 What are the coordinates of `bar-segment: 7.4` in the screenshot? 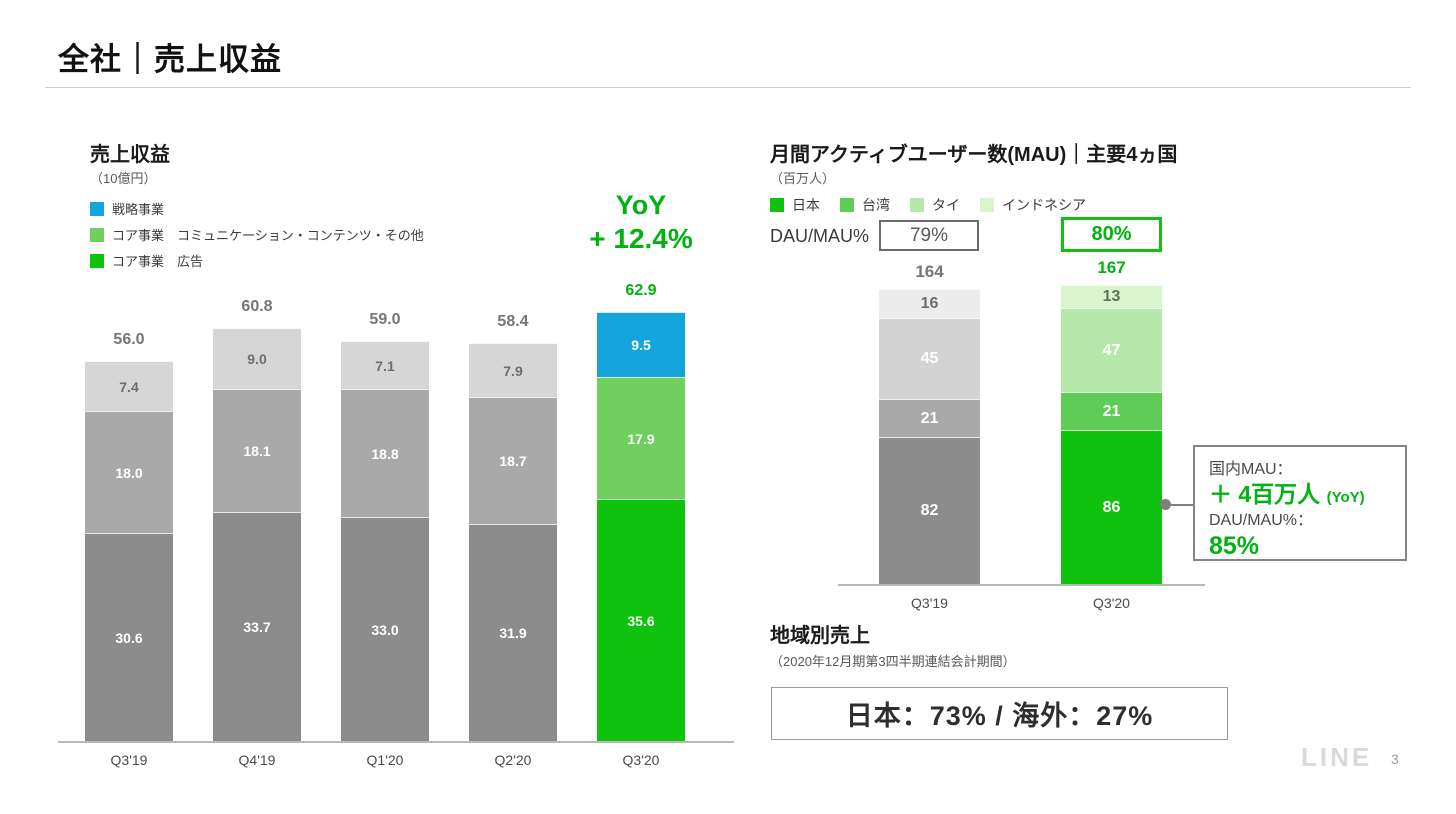 It's located at (129, 386).